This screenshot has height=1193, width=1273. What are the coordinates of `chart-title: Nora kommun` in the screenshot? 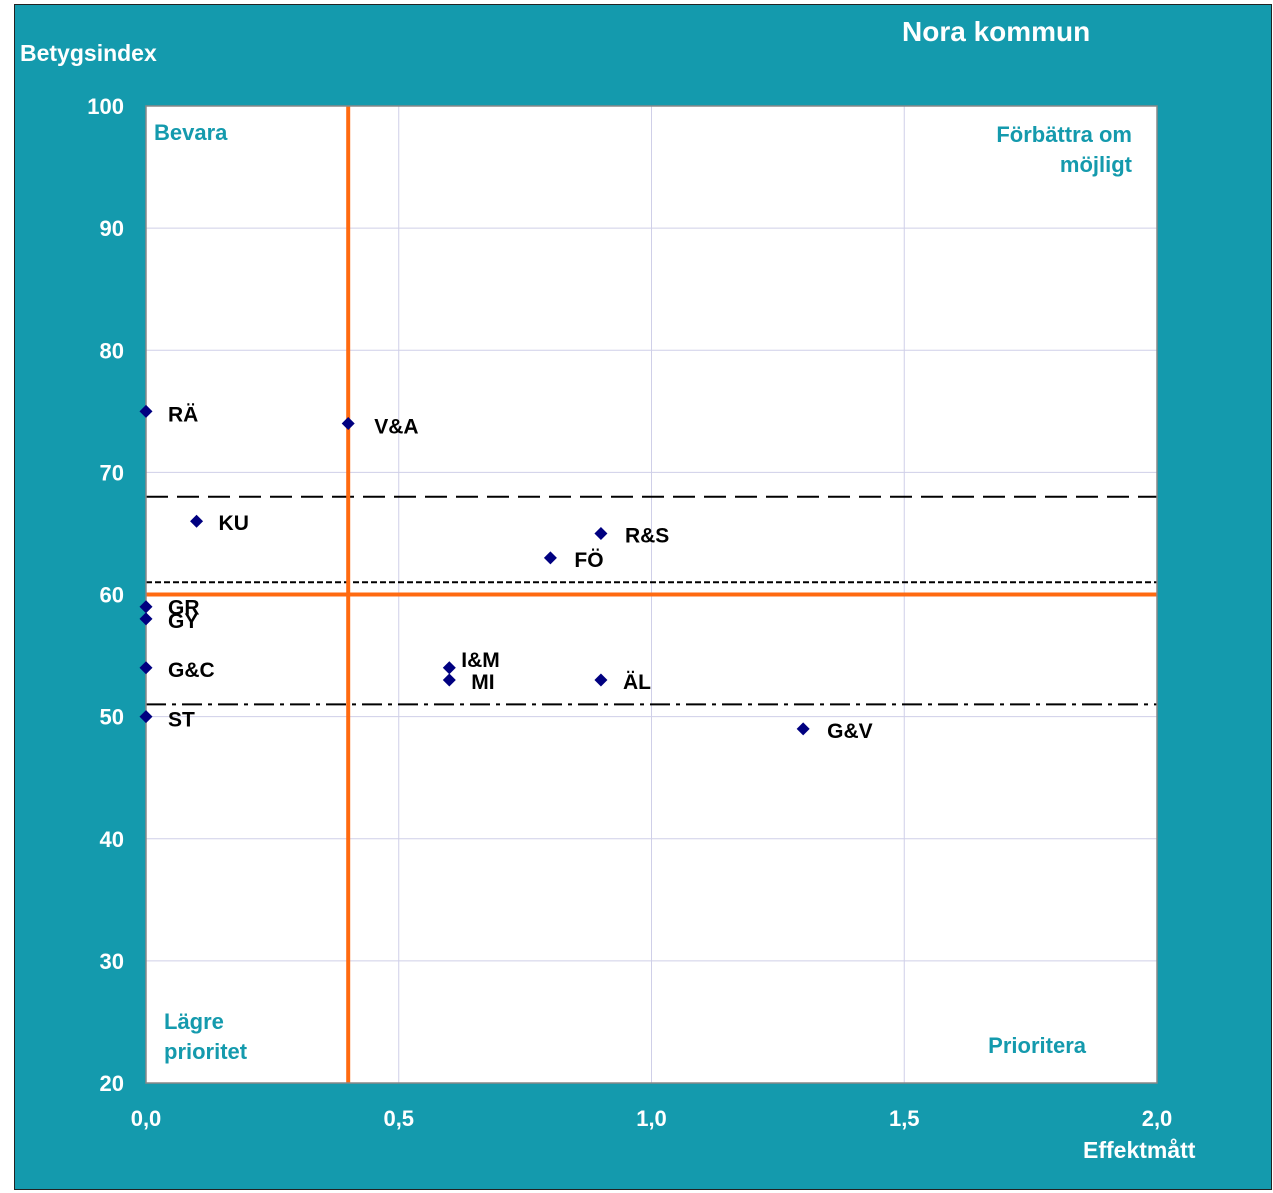 It's located at (996, 31).